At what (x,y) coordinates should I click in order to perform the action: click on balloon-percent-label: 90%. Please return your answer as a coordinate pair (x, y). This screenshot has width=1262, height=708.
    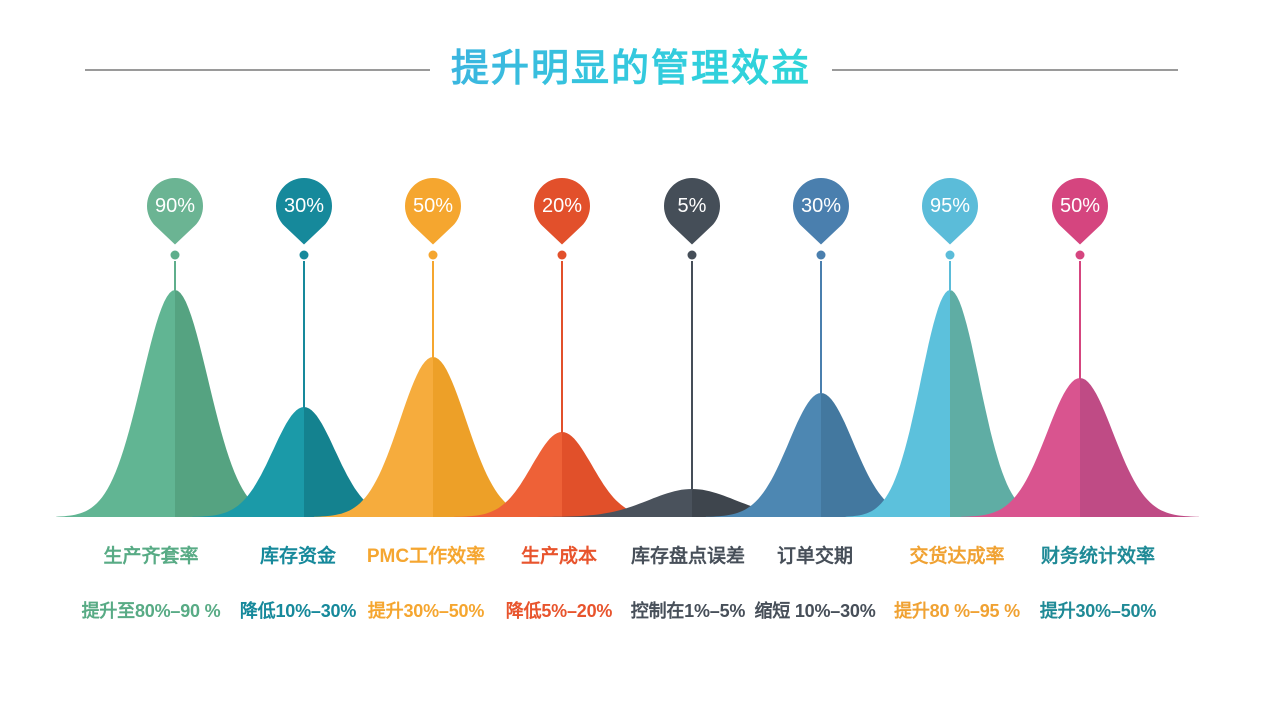
    Looking at the image, I should click on (175, 206).